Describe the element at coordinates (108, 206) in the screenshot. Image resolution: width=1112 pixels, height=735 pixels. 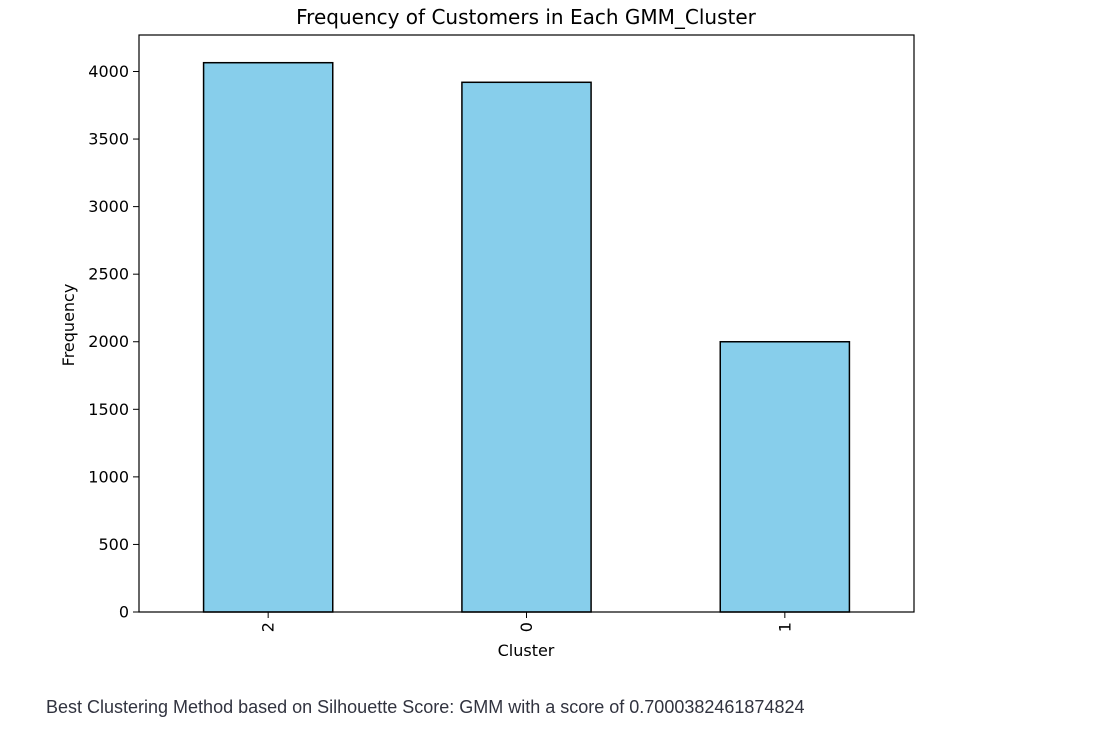
I see `y-tick-label: 3000` at that location.